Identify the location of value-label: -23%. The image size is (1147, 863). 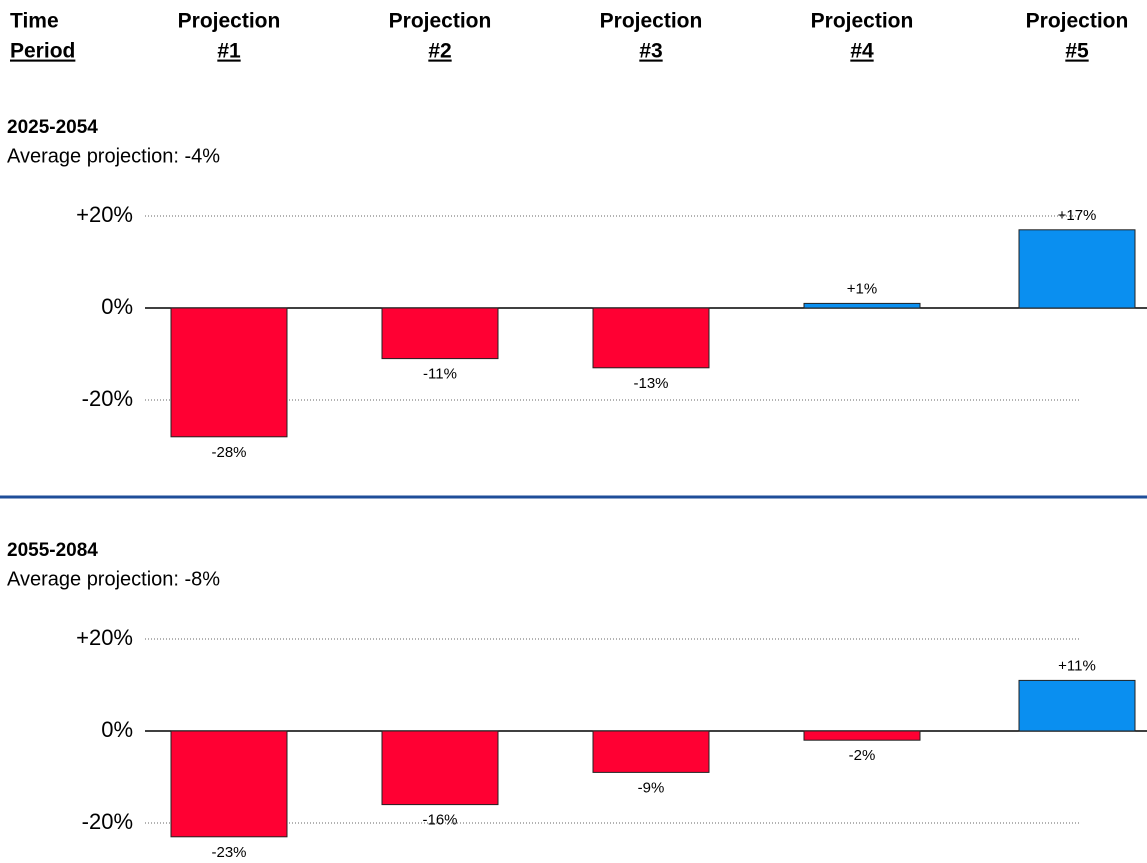
(228, 852).